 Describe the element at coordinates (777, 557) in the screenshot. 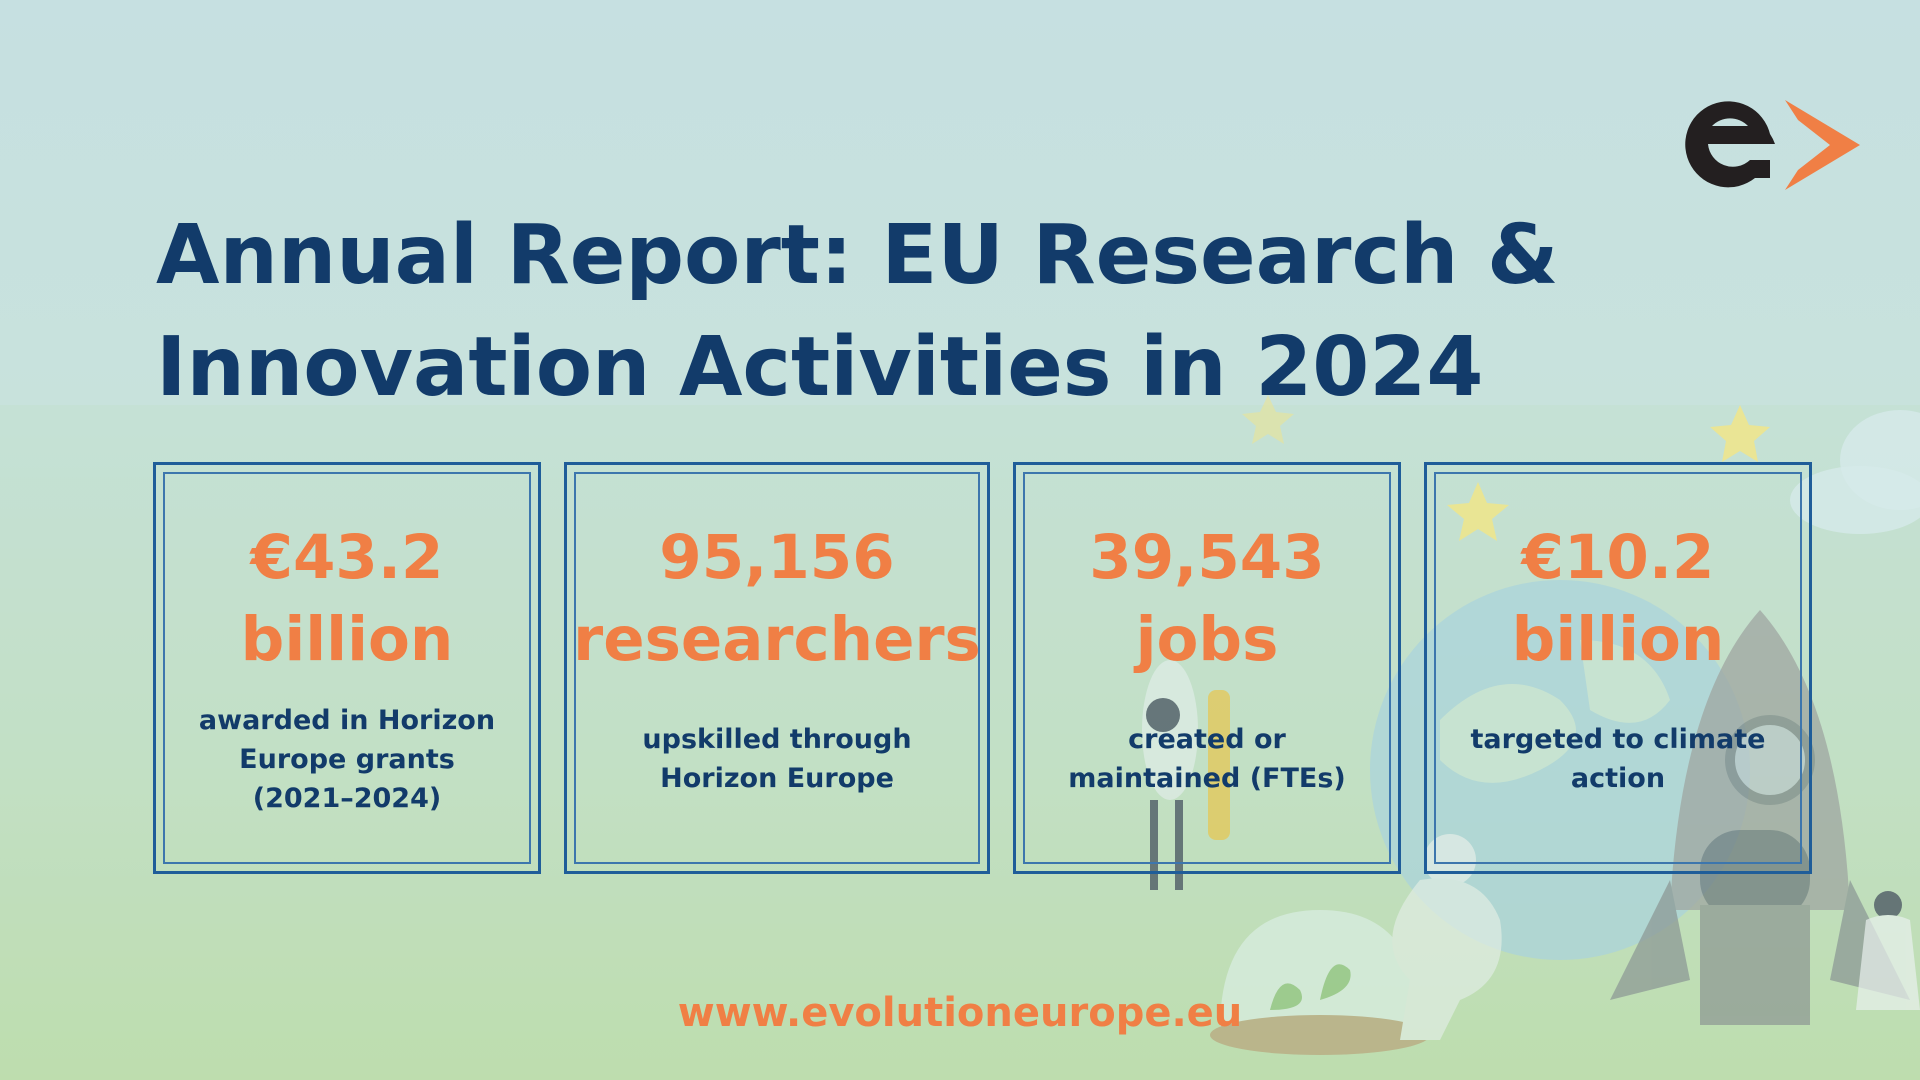

I see `stat-number: 95,156` at that location.